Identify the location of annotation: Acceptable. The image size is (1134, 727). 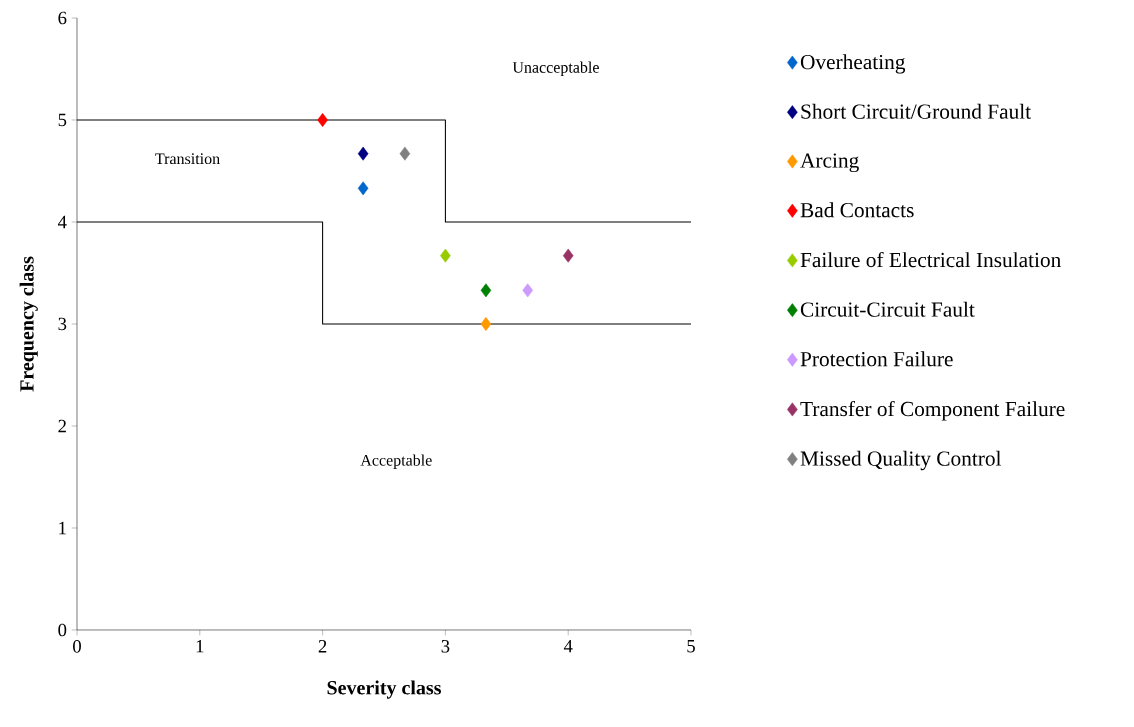
(396, 461).